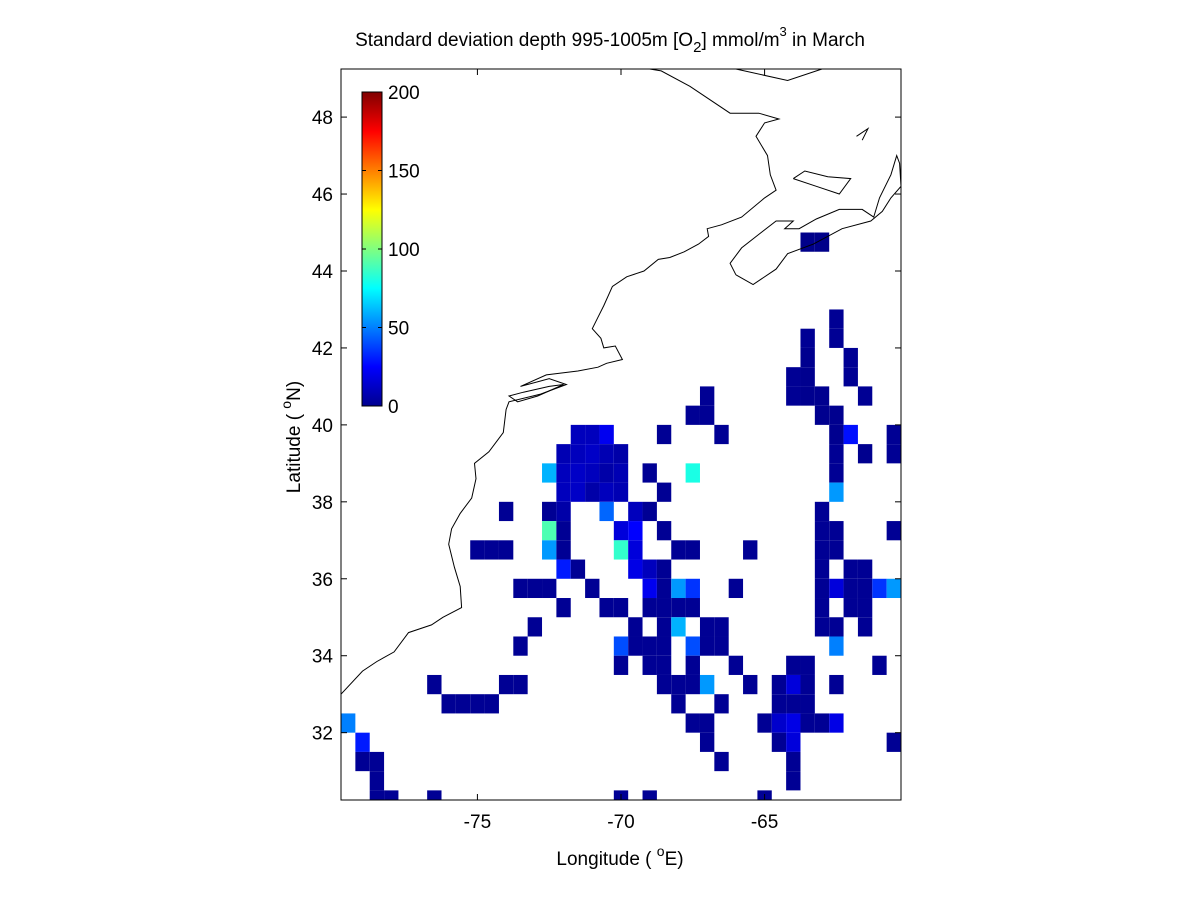  What do you see at coordinates (322, 580) in the screenshot?
I see `y-tick-label: 36` at bounding box center [322, 580].